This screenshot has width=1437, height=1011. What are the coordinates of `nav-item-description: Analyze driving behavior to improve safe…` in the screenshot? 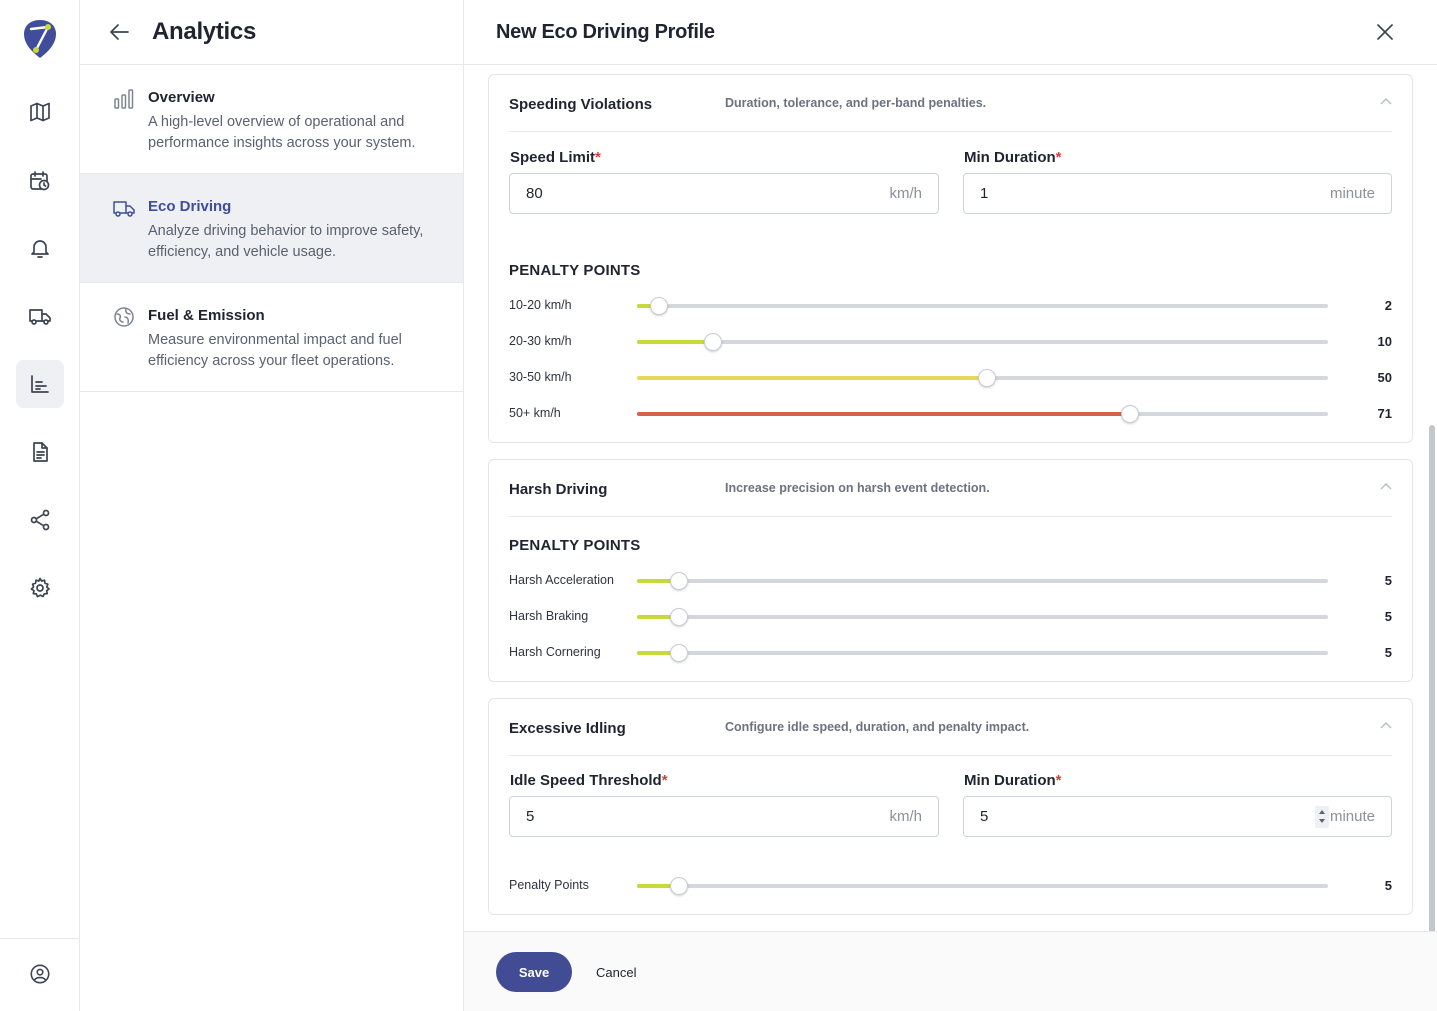 It's located at (286, 241).